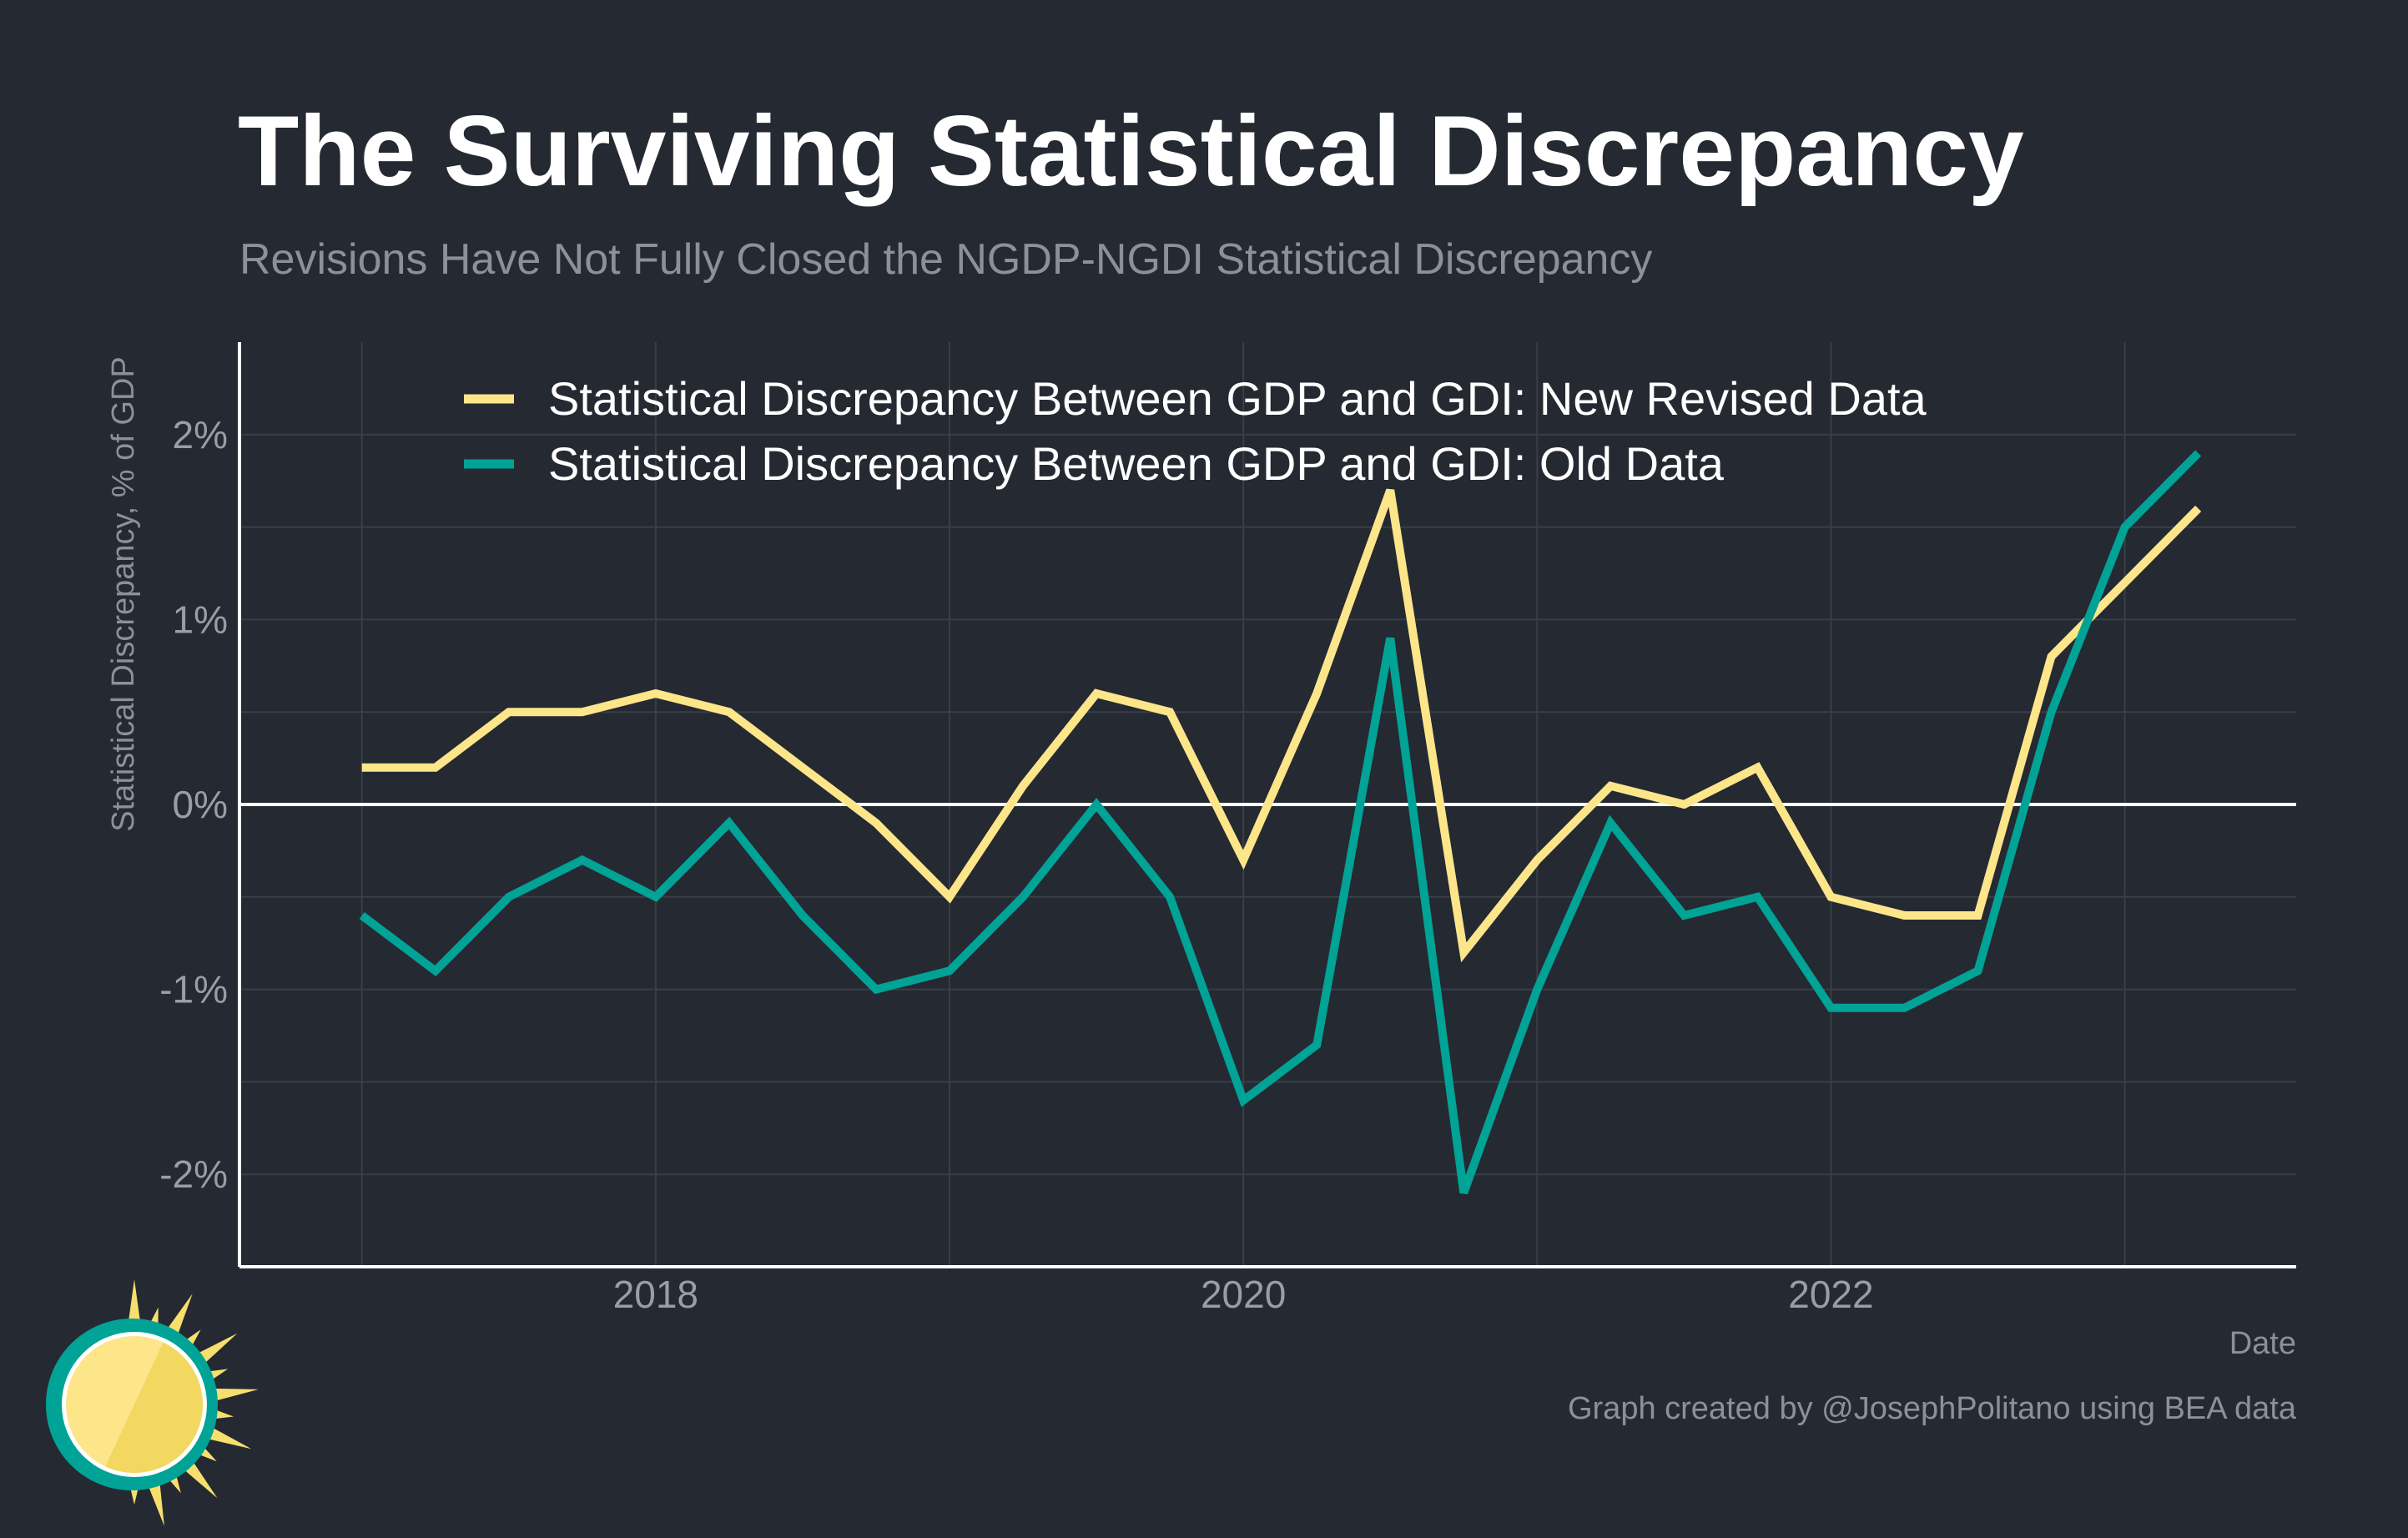 This screenshot has width=2408, height=1538. What do you see at coordinates (200, 804) in the screenshot?
I see `y-tick-label: 0%` at bounding box center [200, 804].